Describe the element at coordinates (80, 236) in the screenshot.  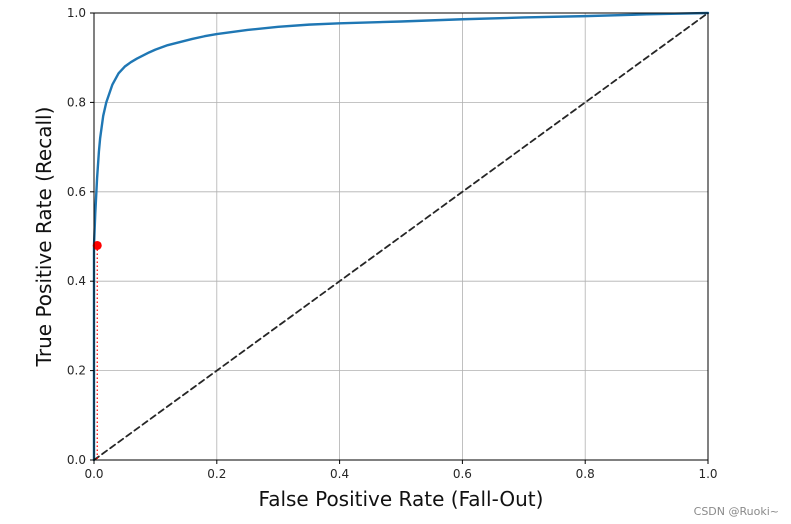
I see `y-ticks: 0.0 0.2 0.4 0.6 0.8 1.0` at that location.